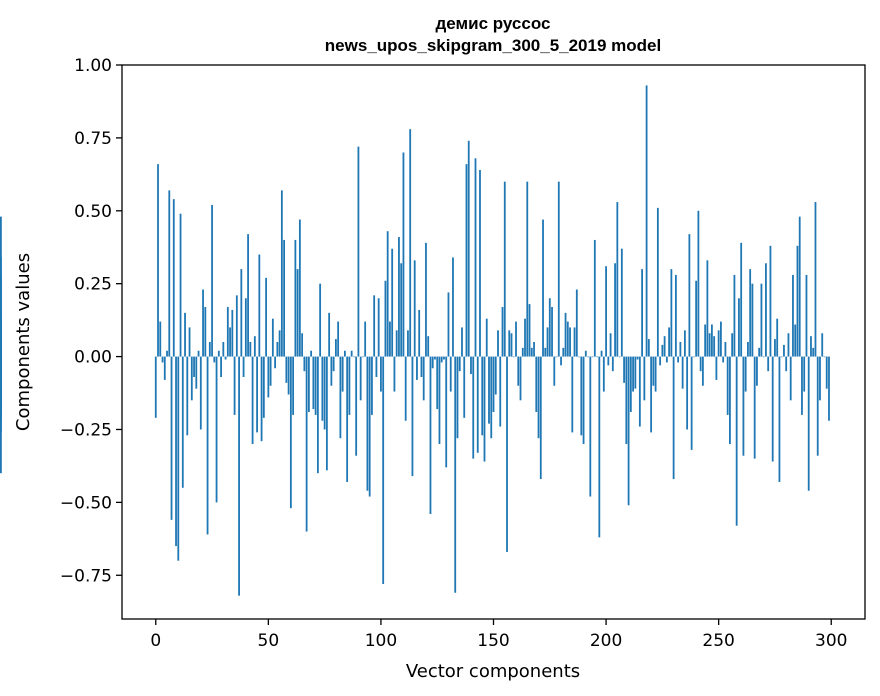  I want to click on x-axis-ticks: 0 50 100 150 200 250 300, so click(498, 635).